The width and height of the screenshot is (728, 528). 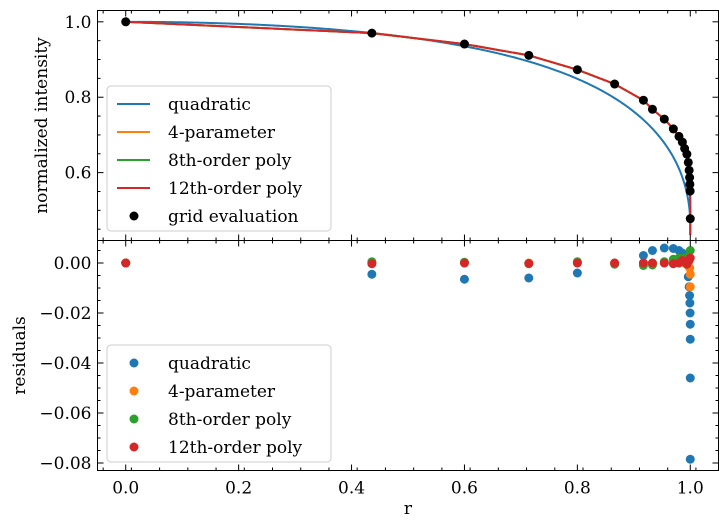 What do you see at coordinates (351, 489) in the screenshot?
I see `x-tick-label: 0.4` at bounding box center [351, 489].